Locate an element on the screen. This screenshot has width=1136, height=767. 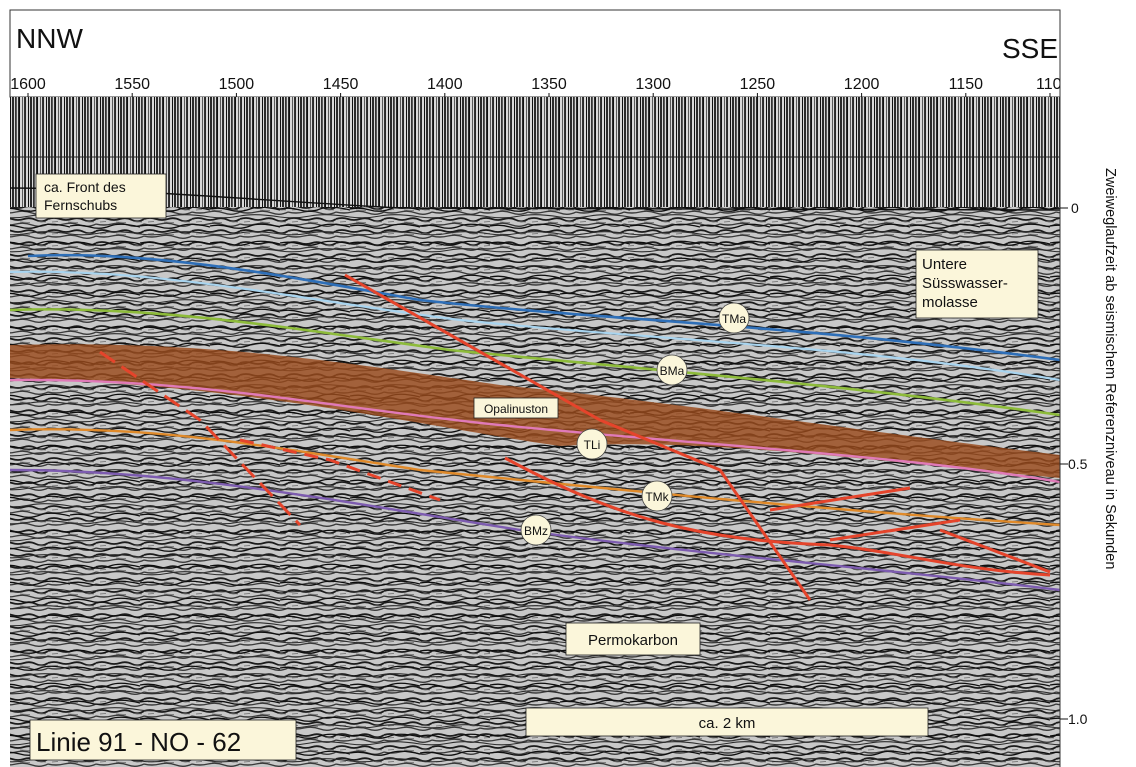
horizon-light-blue is located at coordinates (535, 326).